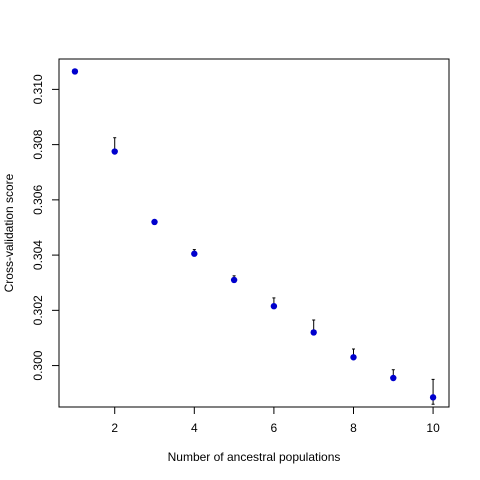 The image size is (480, 480). What do you see at coordinates (353, 428) in the screenshot?
I see `x-tick-label: 8` at bounding box center [353, 428].